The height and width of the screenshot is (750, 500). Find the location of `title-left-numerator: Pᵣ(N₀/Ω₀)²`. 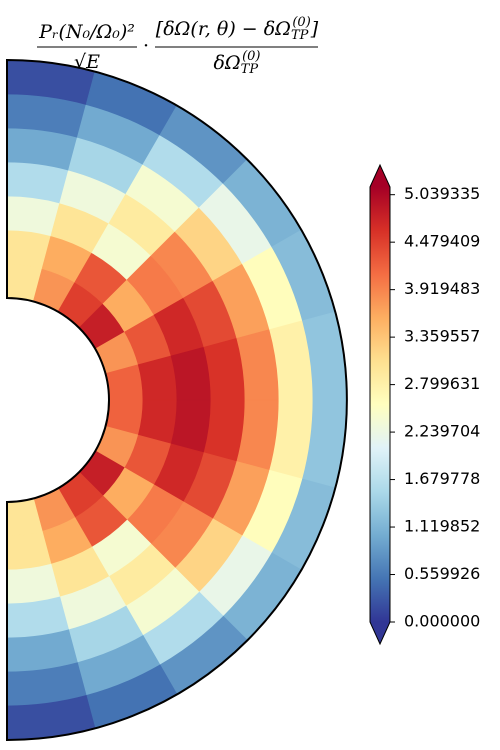

title-left-numerator: Pᵣ(N₀/Ω₀)² is located at coordinates (86, 32).